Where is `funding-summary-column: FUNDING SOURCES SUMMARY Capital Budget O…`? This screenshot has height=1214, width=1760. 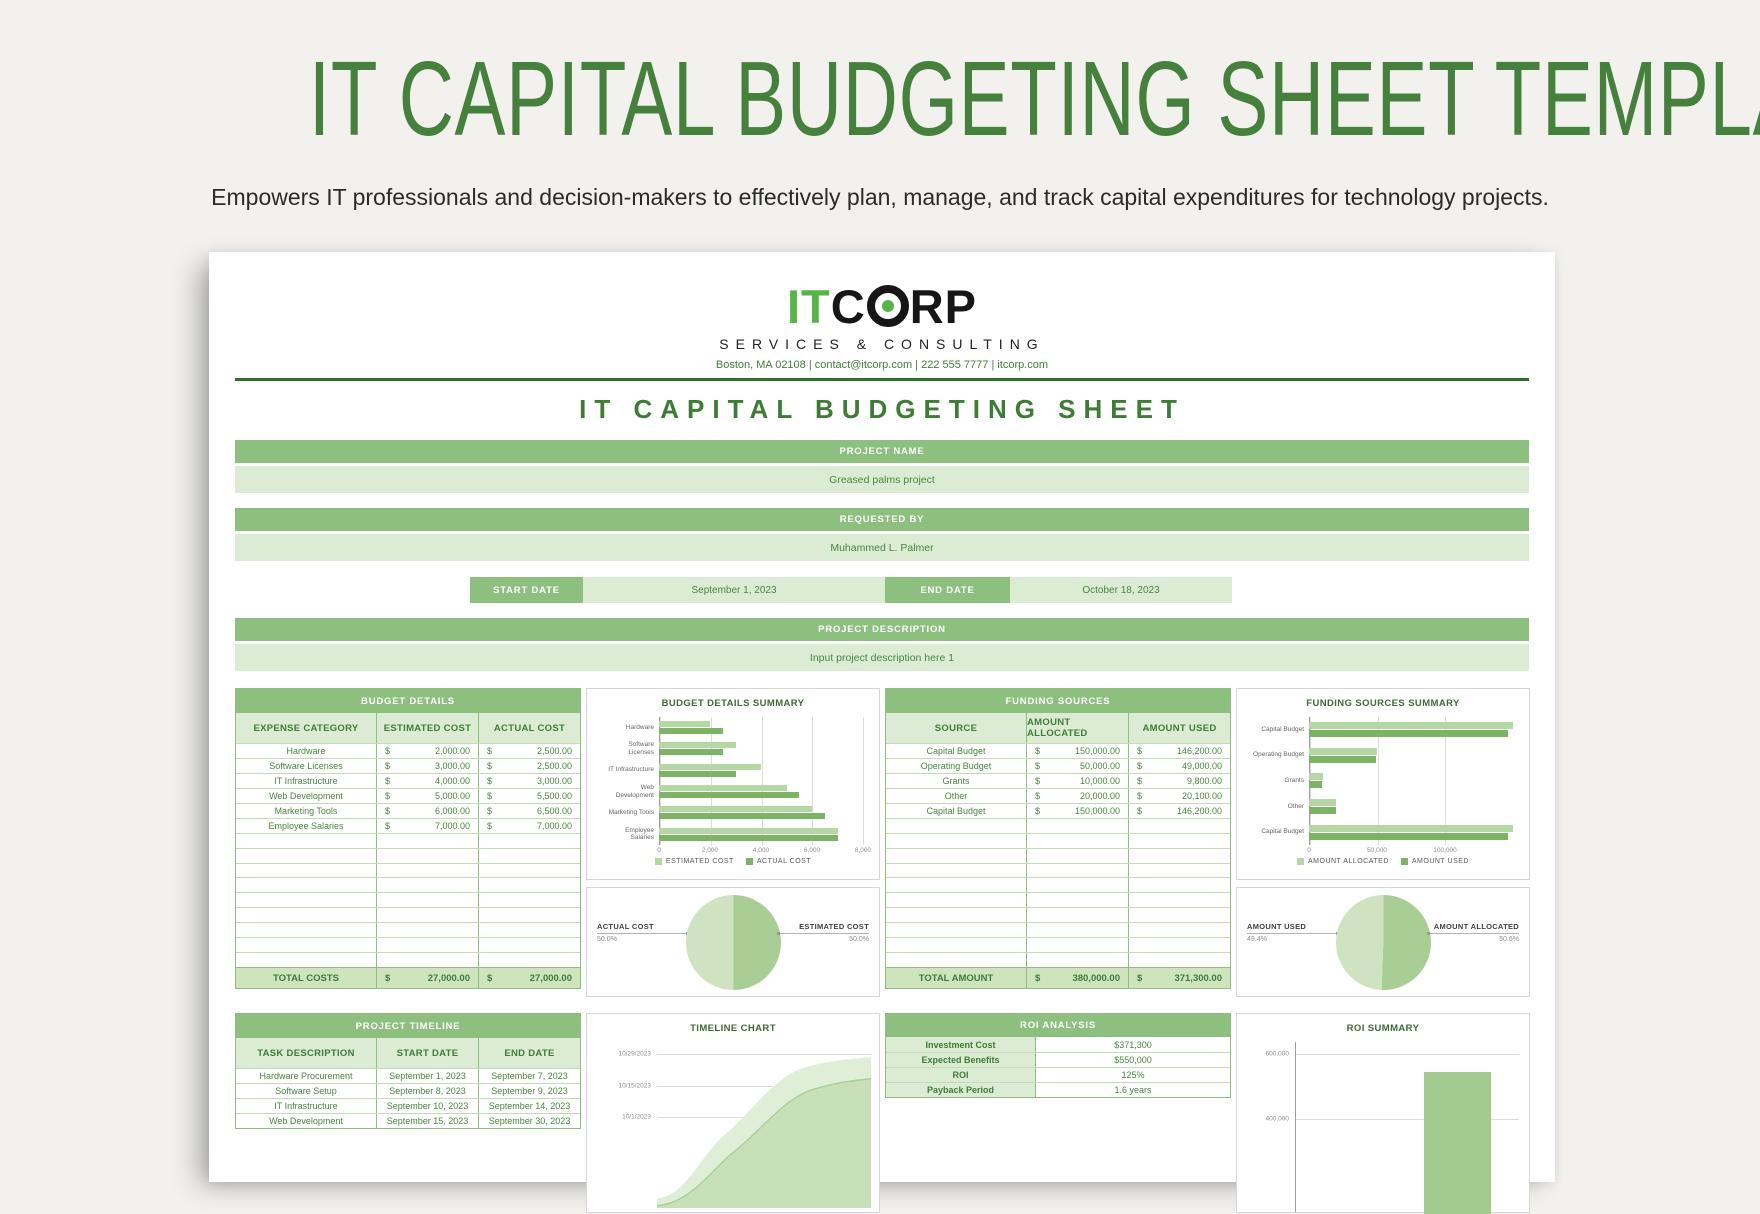 funding-summary-column: FUNDING SOURCES SUMMARY Capital Budget O… is located at coordinates (1383, 842).